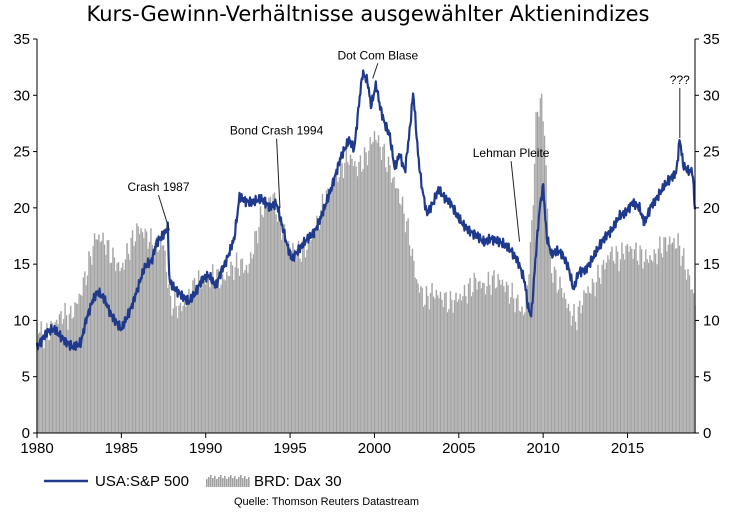 The image size is (736, 512). What do you see at coordinates (711, 208) in the screenshot?
I see `y-tick-label-right: 20` at bounding box center [711, 208].